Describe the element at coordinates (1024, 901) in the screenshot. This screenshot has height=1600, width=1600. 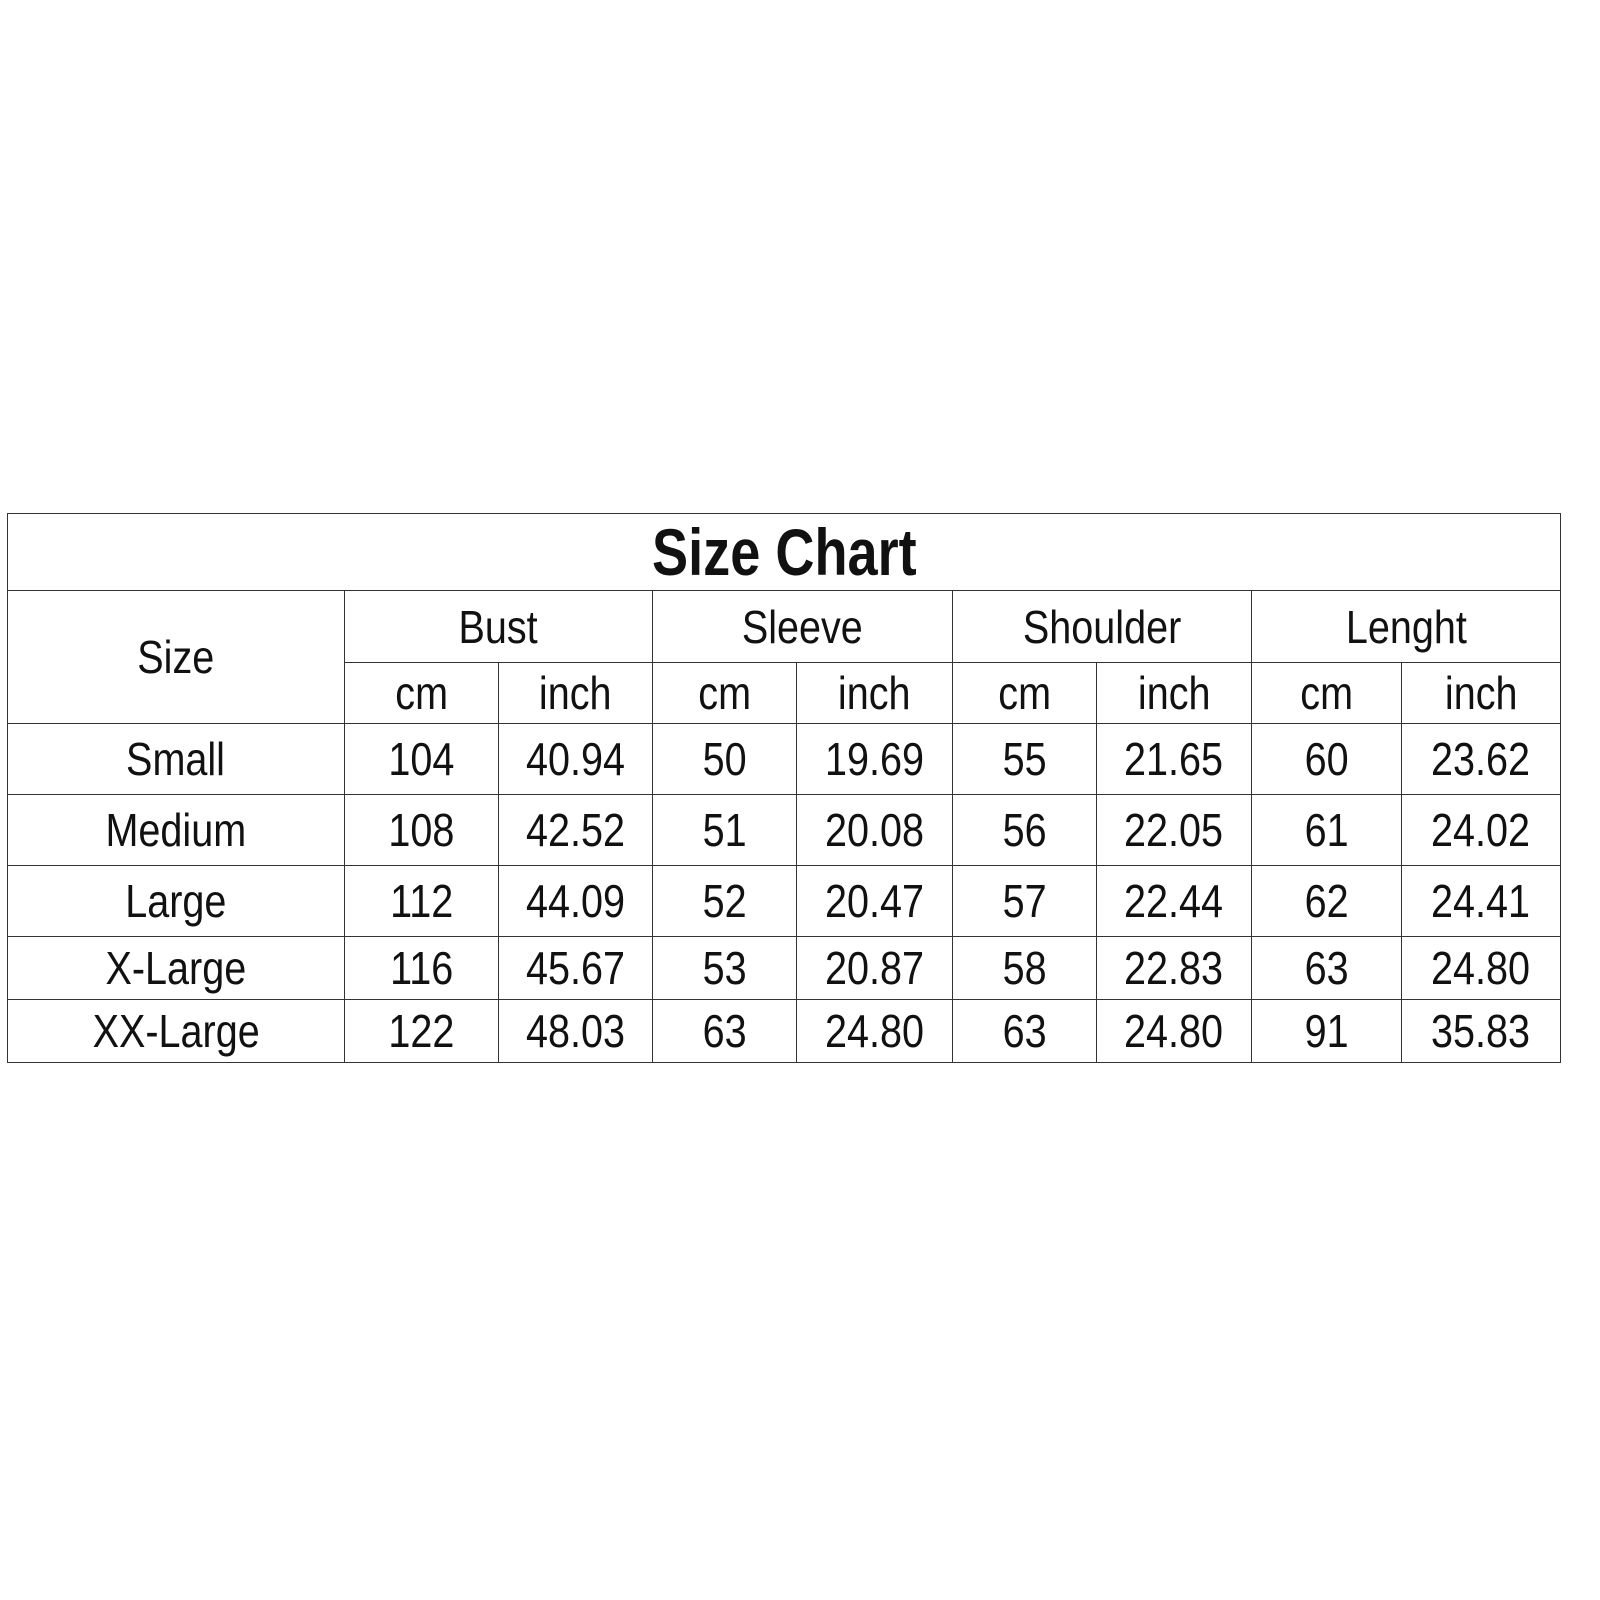
I see `value-cell: 57` at that location.